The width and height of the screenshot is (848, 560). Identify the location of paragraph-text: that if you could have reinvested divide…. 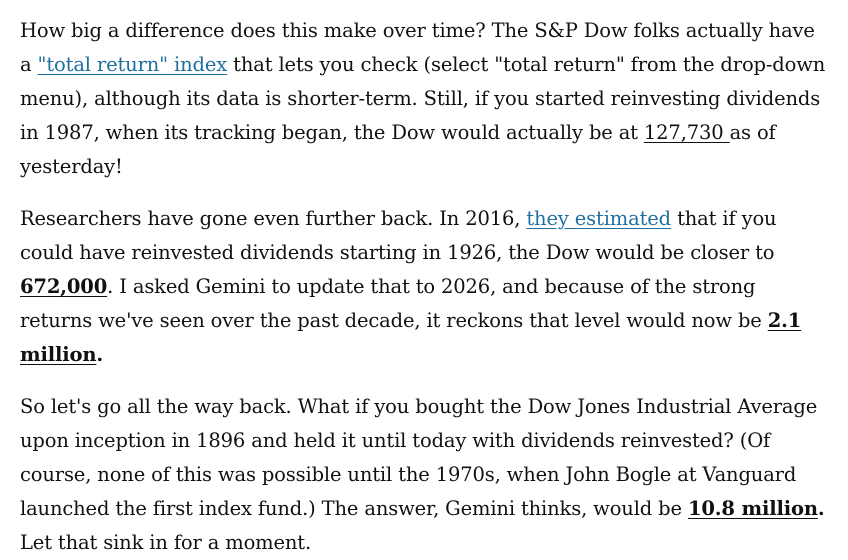
(398, 235).